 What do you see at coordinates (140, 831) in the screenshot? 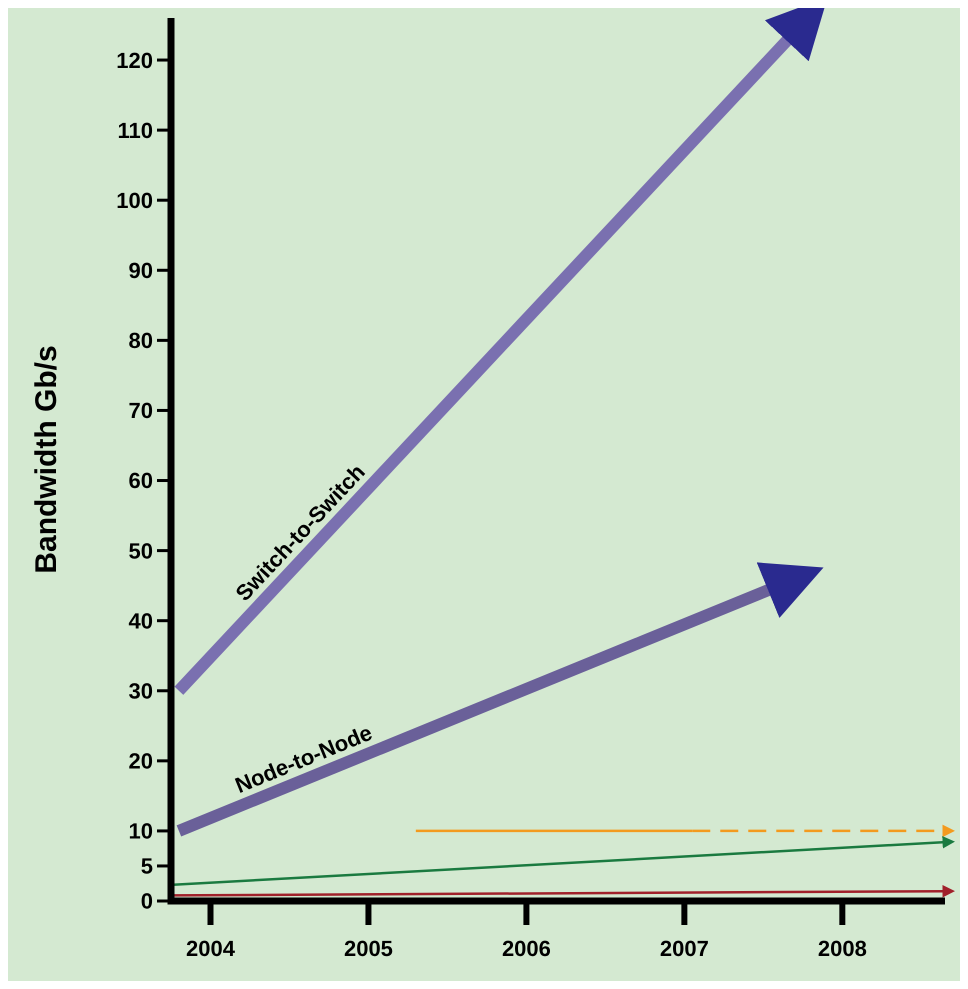
I see `y-tick-label: 10` at bounding box center [140, 831].